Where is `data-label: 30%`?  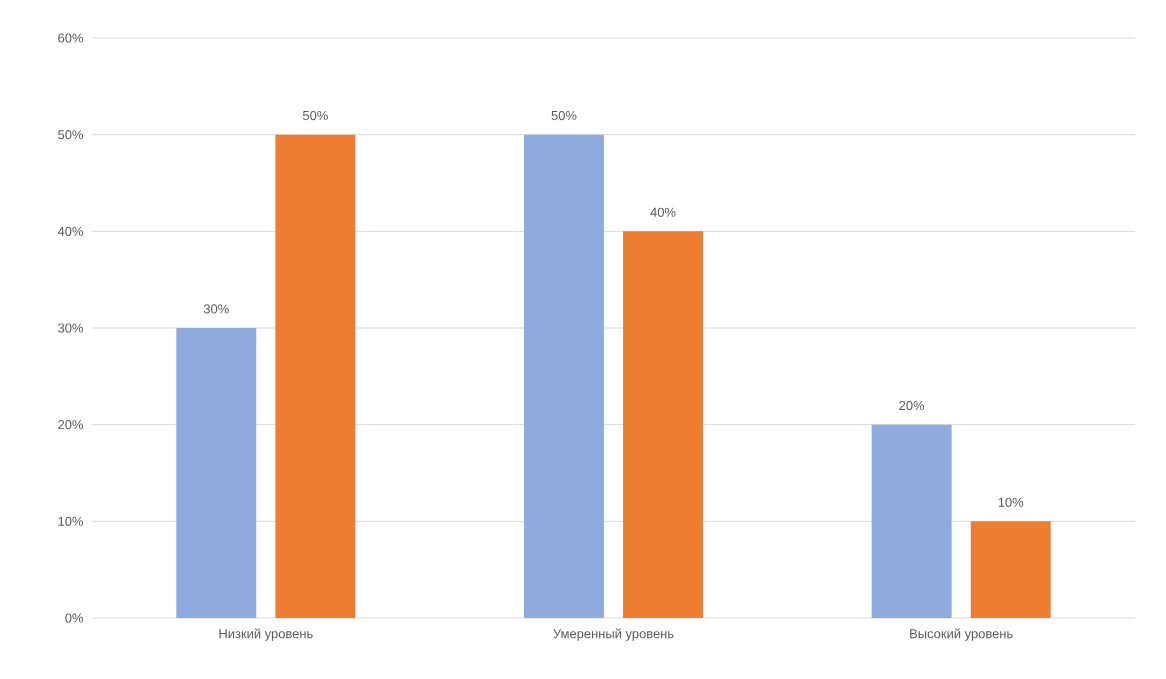 data-label: 30% is located at coordinates (216, 309).